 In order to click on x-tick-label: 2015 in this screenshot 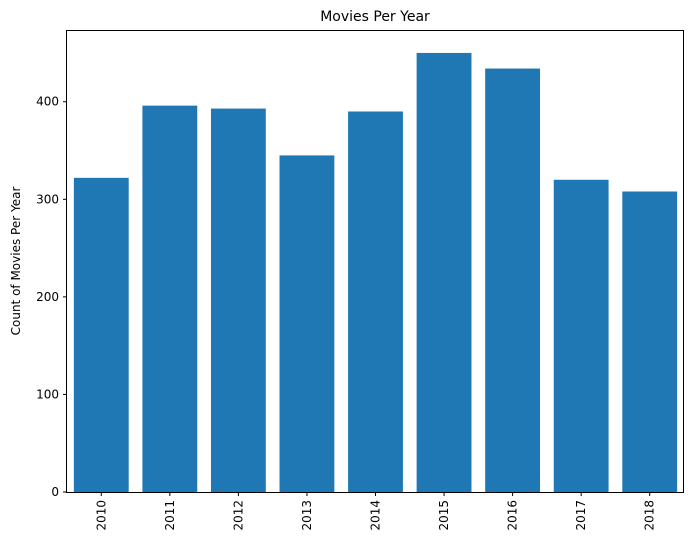, I will do `click(444, 515)`.